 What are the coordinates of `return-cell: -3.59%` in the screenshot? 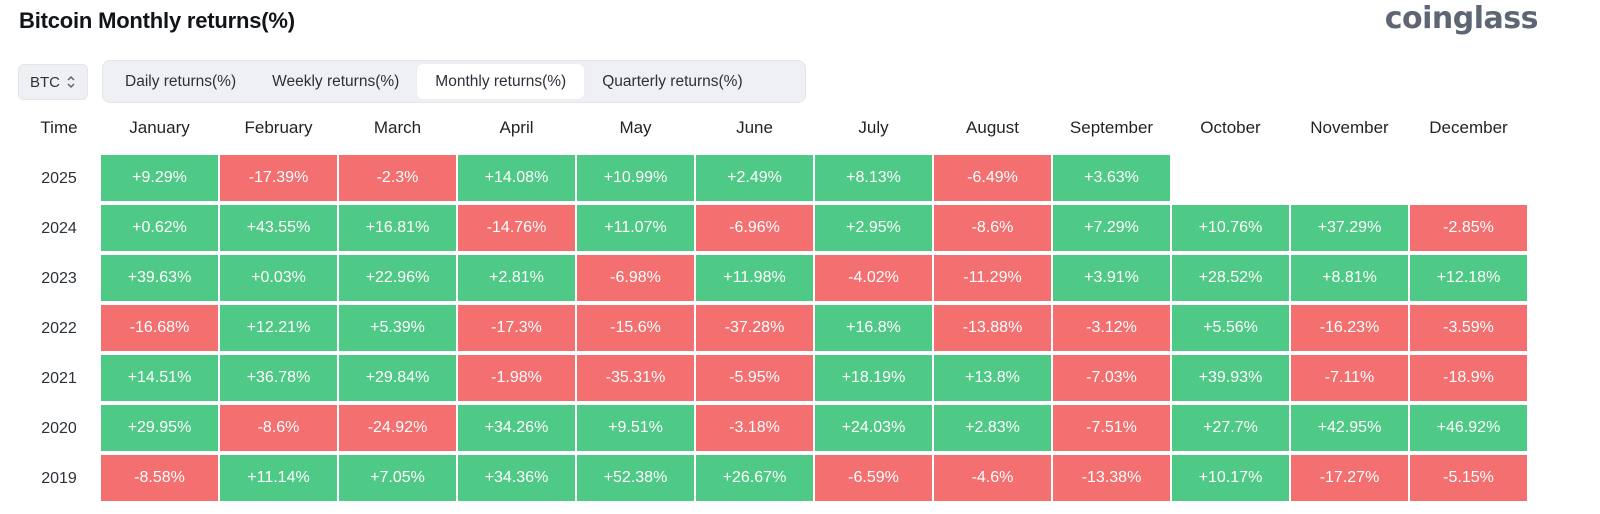 It's located at (1468, 328).